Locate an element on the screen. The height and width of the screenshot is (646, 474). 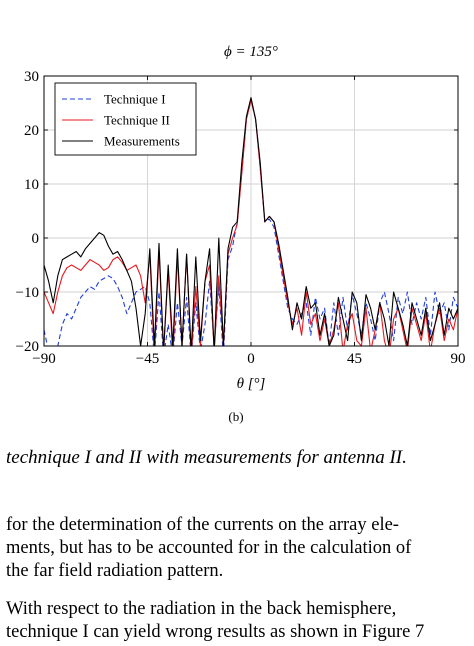
legend-label: Measurements is located at coordinates (142, 141).